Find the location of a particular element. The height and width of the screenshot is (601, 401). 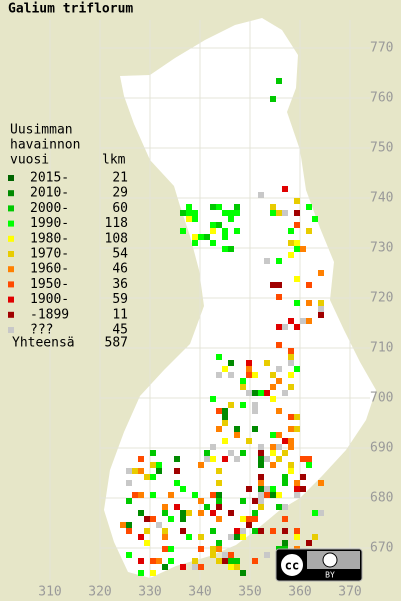

y-tick-label: 680 is located at coordinates (381, 498).